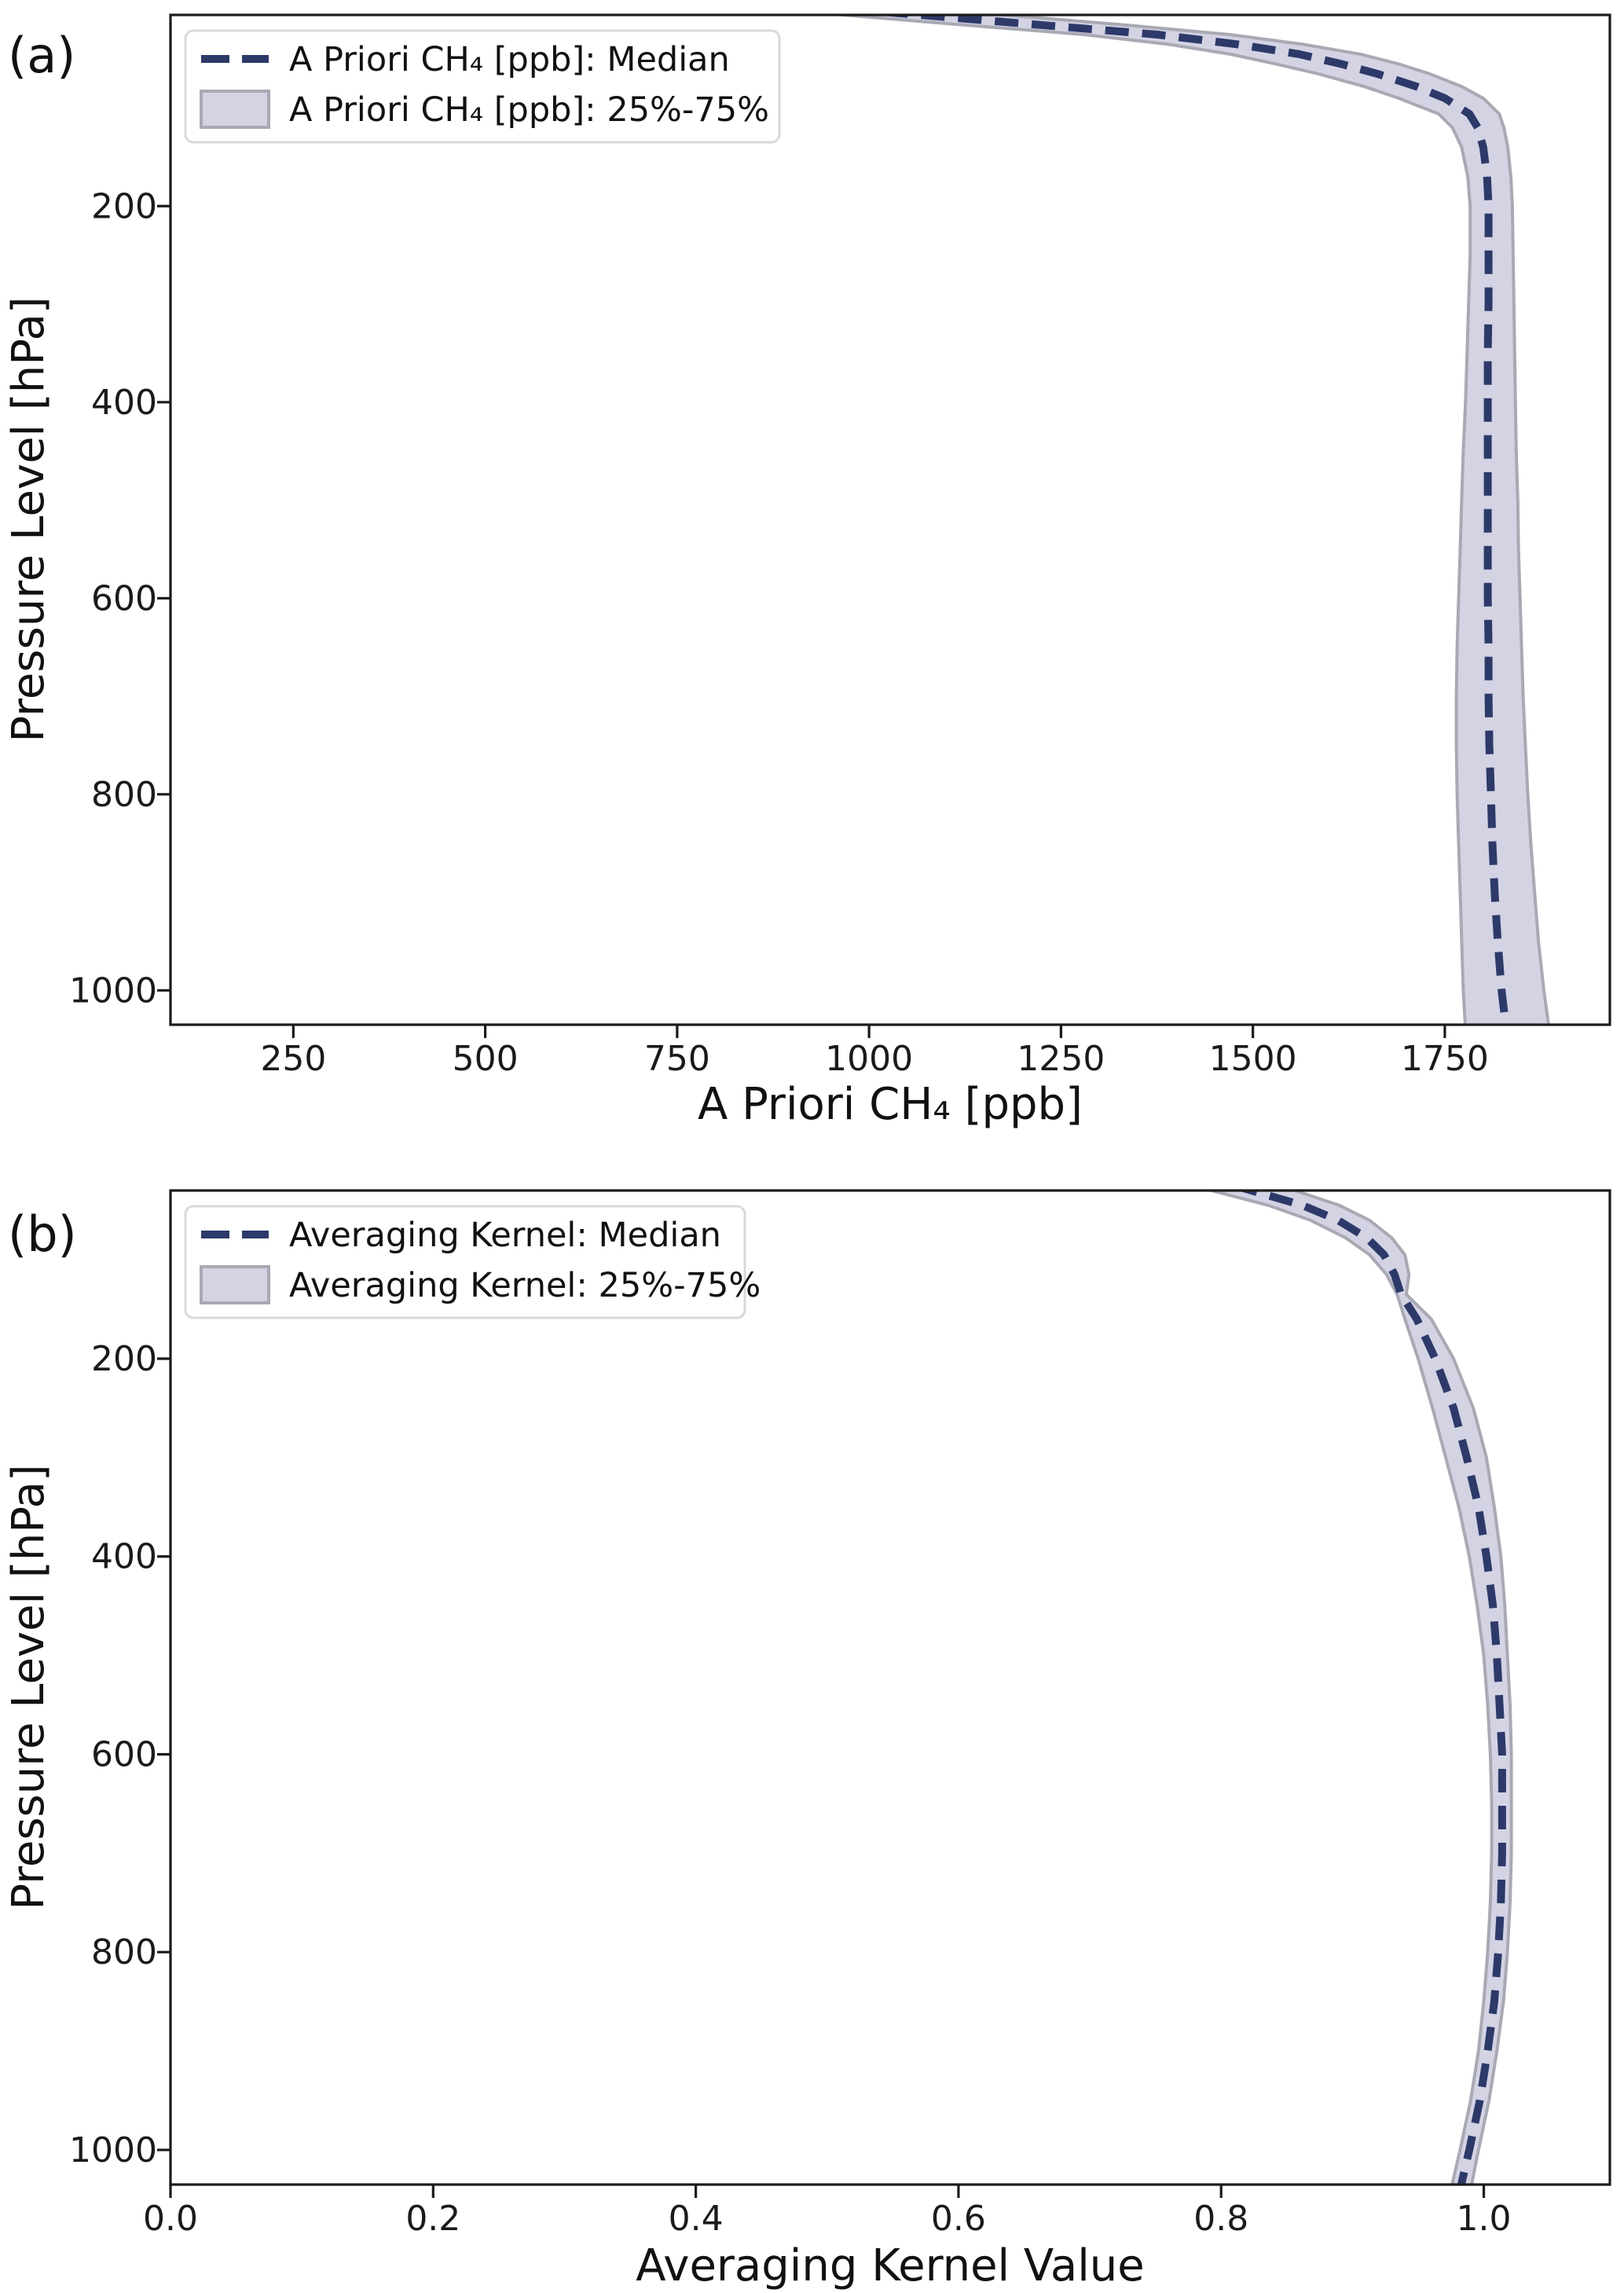 The width and height of the screenshot is (1624, 2293). Describe the element at coordinates (293, 1059) in the screenshot. I see `x-tick-label: 250` at that location.